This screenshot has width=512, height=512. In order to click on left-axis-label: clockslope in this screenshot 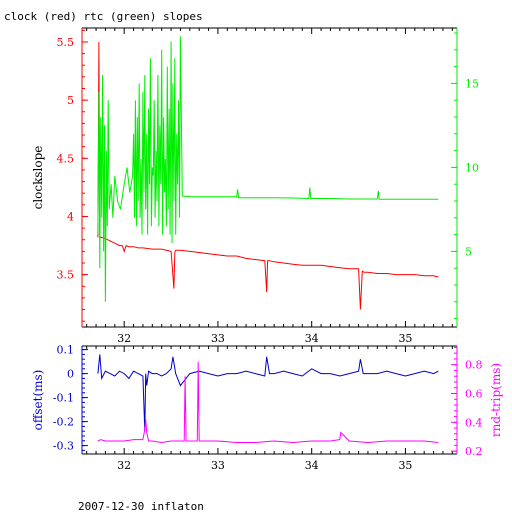, I will do `click(38, 178)`.